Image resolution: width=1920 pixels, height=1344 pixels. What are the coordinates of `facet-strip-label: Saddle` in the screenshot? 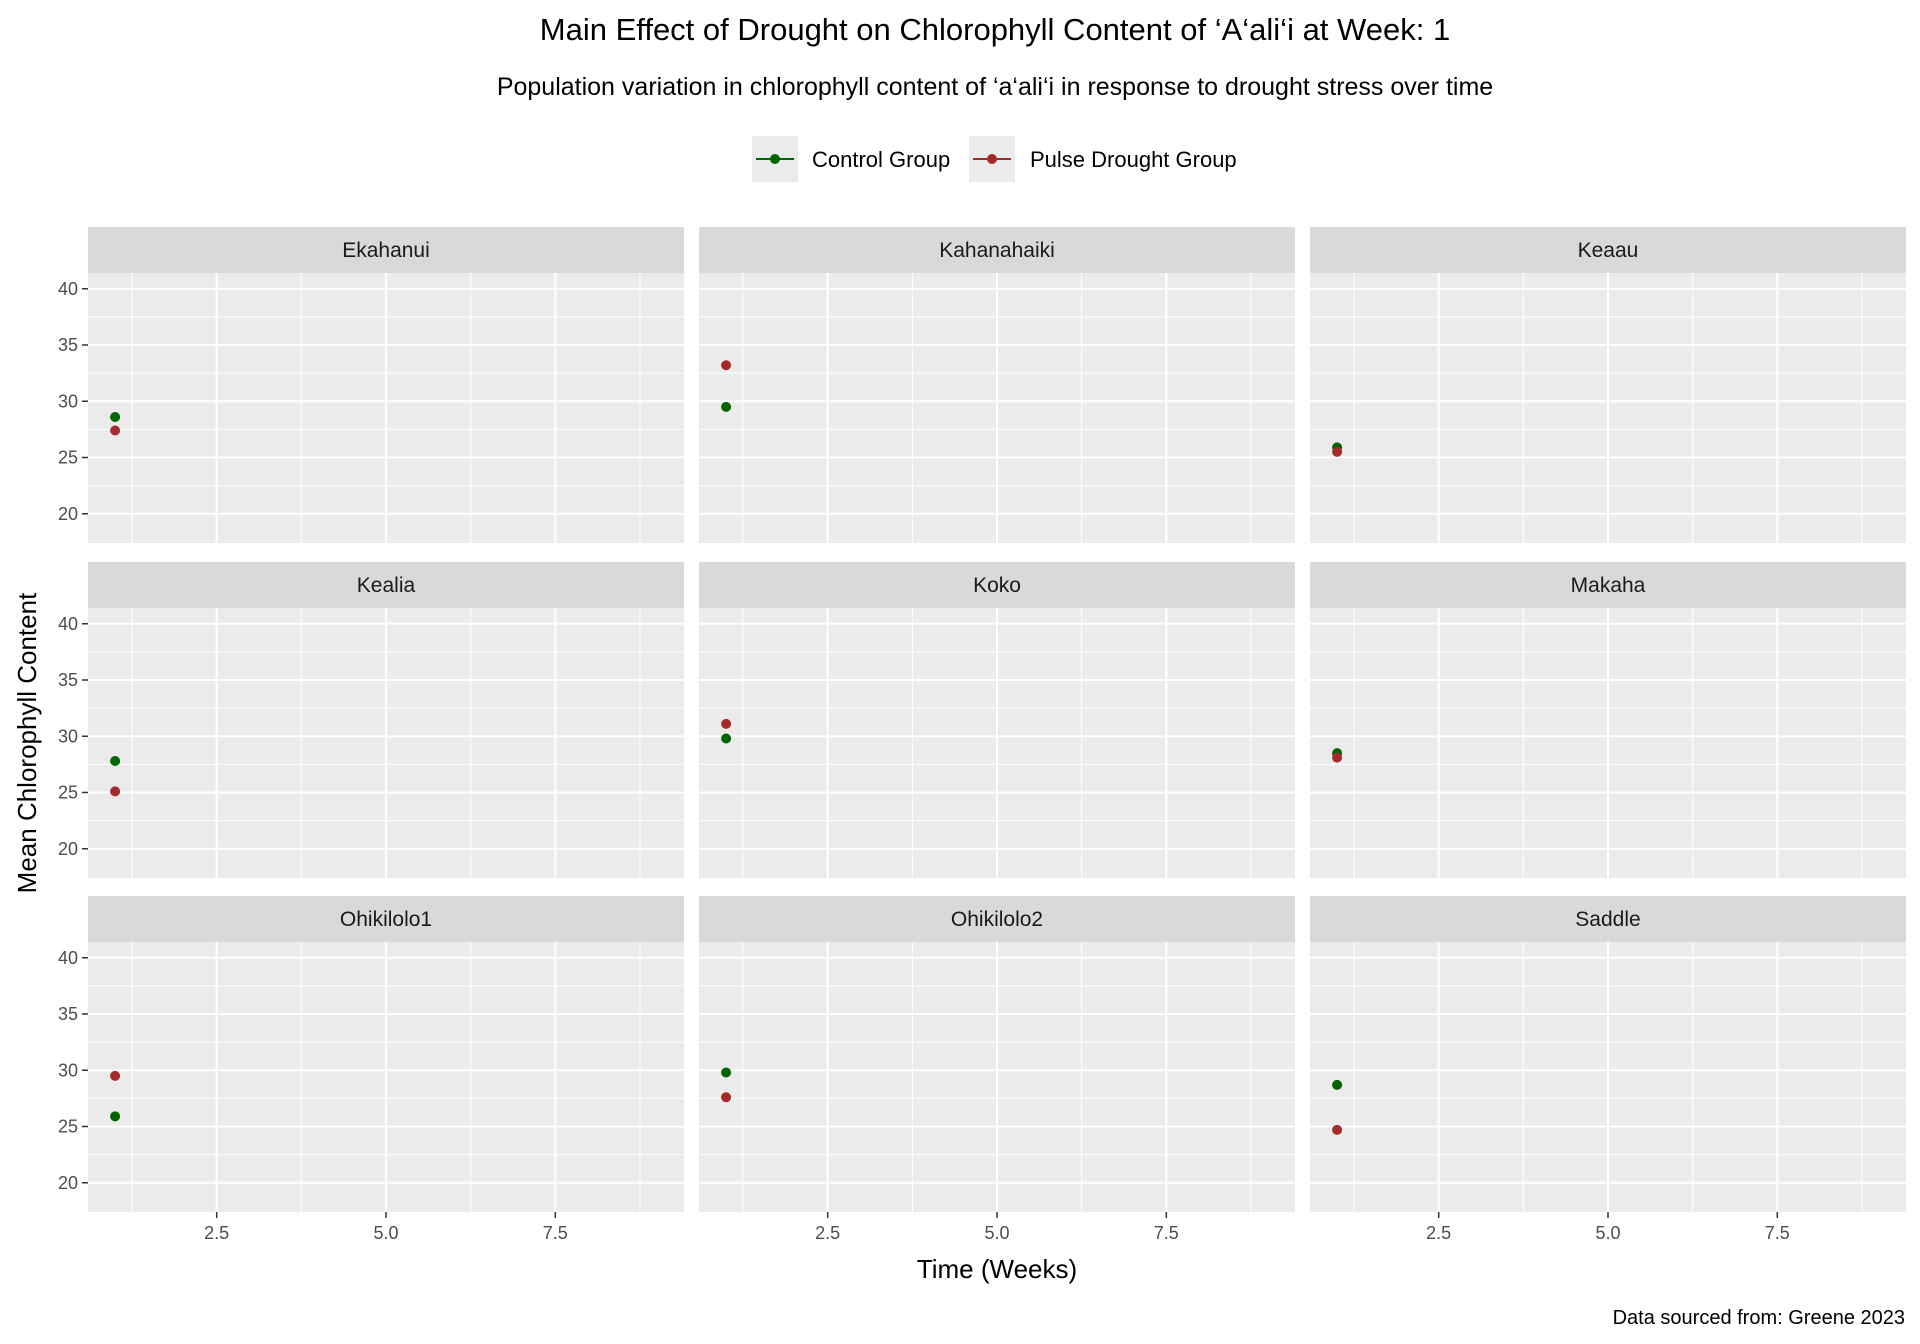 It's located at (1607, 919).